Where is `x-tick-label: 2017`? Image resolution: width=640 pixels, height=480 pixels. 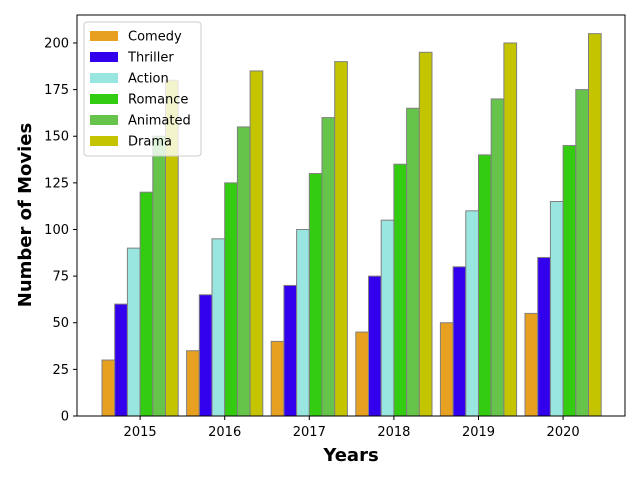
x-tick-label: 2017 is located at coordinates (309, 432).